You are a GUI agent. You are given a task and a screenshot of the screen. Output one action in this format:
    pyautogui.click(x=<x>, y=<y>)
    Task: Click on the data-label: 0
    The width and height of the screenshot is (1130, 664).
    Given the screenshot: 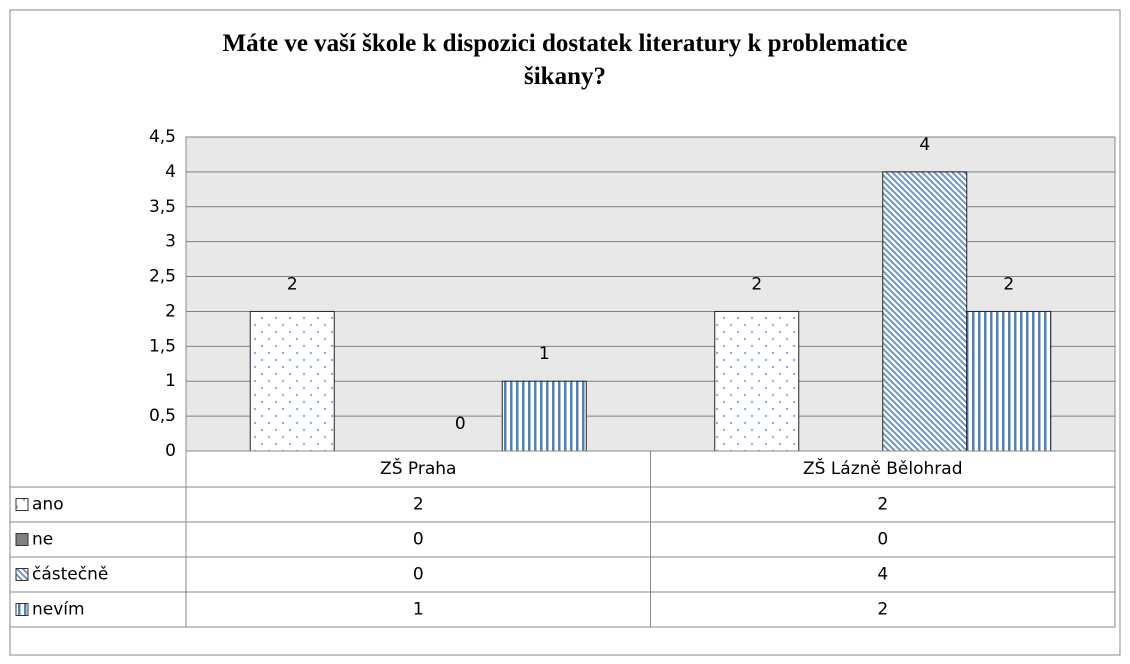 What is the action you would take?
    pyautogui.click(x=460, y=424)
    